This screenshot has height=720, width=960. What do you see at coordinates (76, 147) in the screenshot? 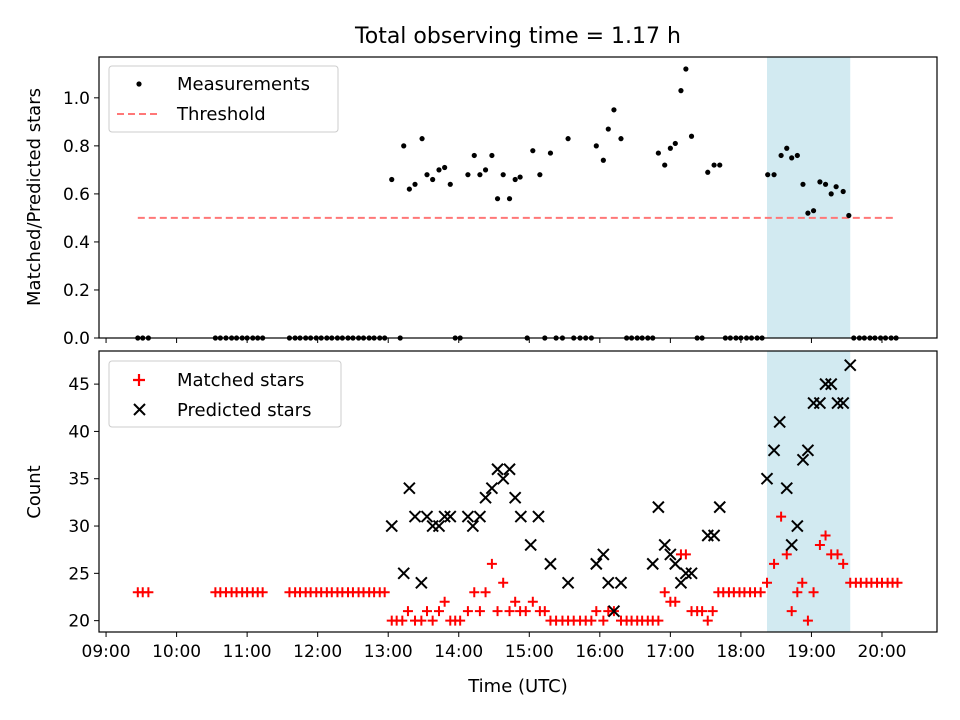
I see `top-y-tick-label: 0.8` at bounding box center [76, 147].